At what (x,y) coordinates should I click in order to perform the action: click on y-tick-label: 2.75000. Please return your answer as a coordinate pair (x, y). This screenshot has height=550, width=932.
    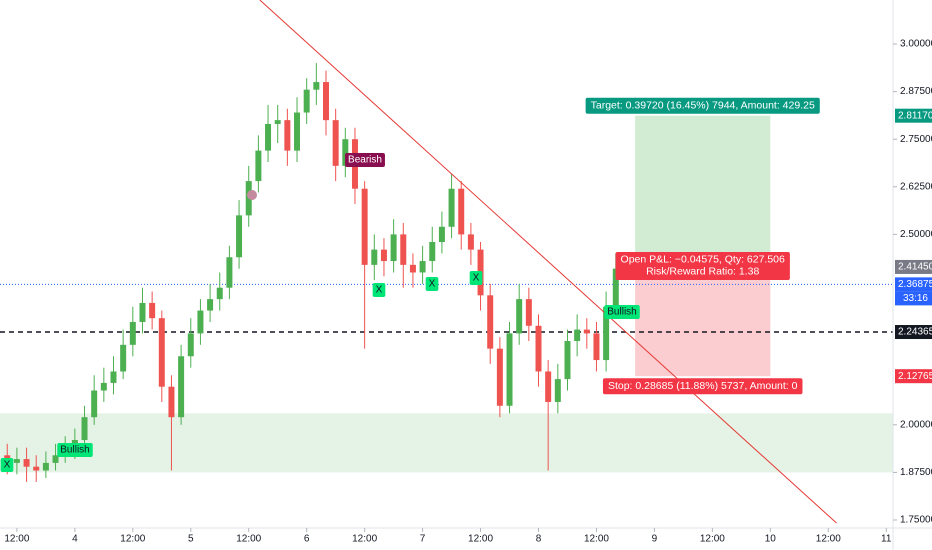
    Looking at the image, I should click on (916, 139).